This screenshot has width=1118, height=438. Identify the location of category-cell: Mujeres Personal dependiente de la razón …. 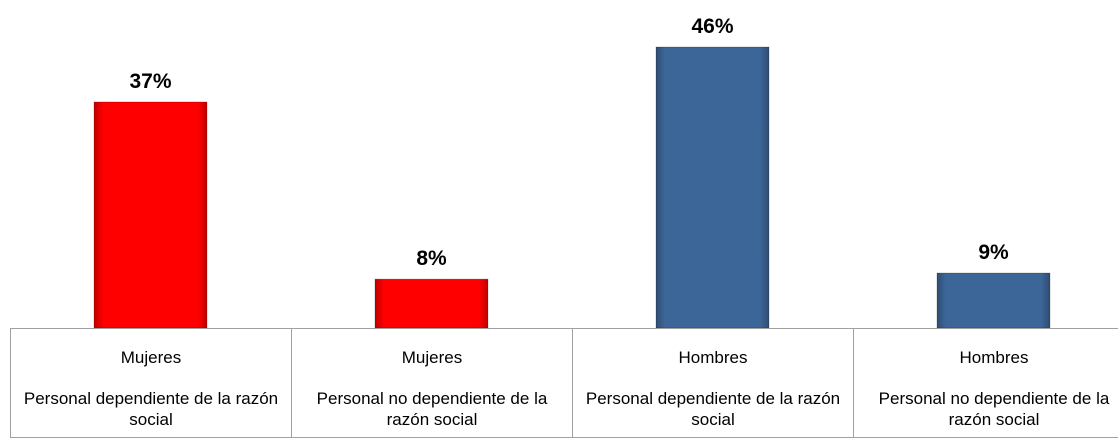
(150, 383).